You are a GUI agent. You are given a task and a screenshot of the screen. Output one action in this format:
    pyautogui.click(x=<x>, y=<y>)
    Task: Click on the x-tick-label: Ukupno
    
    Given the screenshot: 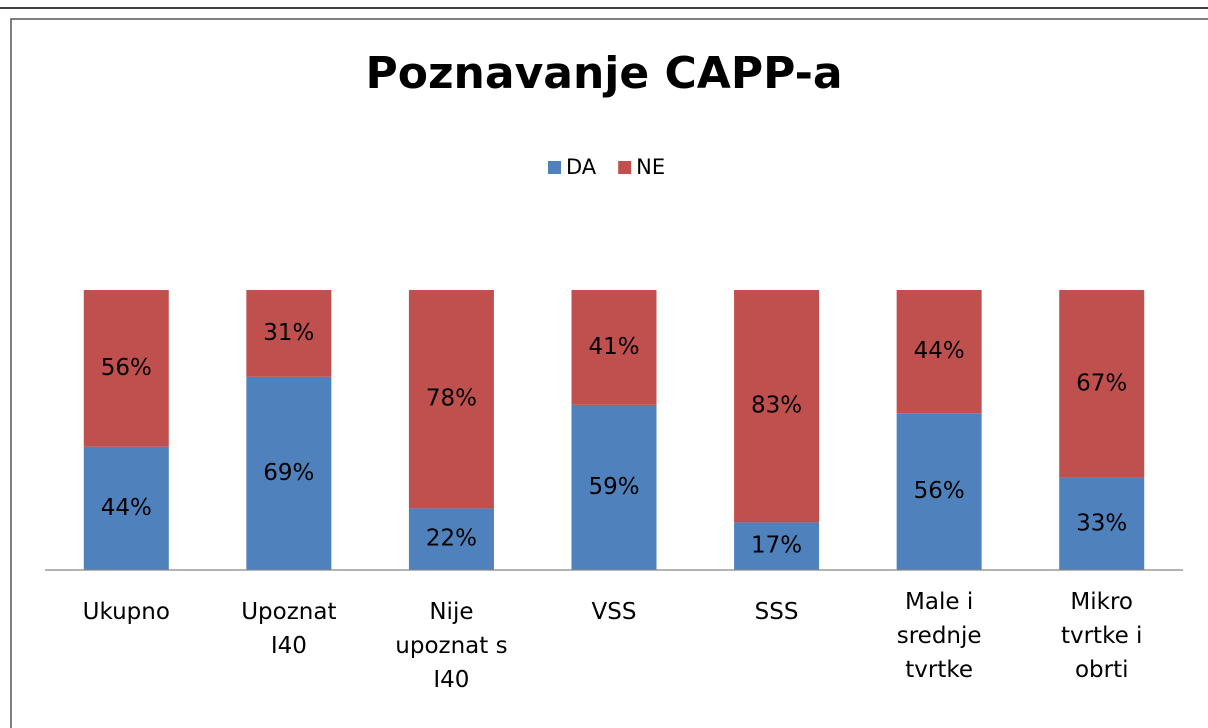 What is the action you would take?
    pyautogui.click(x=126, y=612)
    